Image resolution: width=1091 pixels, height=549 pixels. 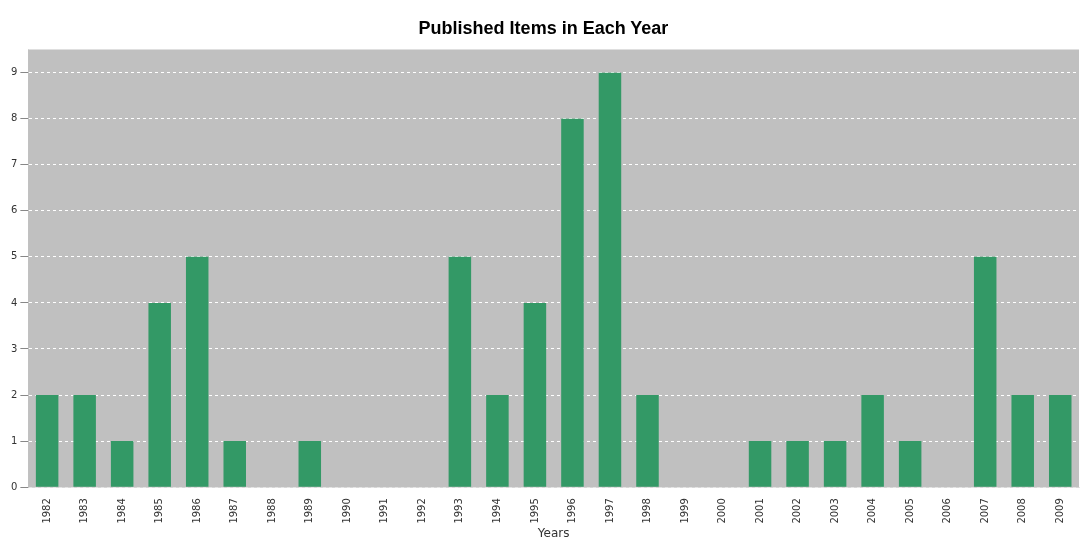 What do you see at coordinates (309, 511) in the screenshot?
I see `x-tick-label: 1989` at bounding box center [309, 511].